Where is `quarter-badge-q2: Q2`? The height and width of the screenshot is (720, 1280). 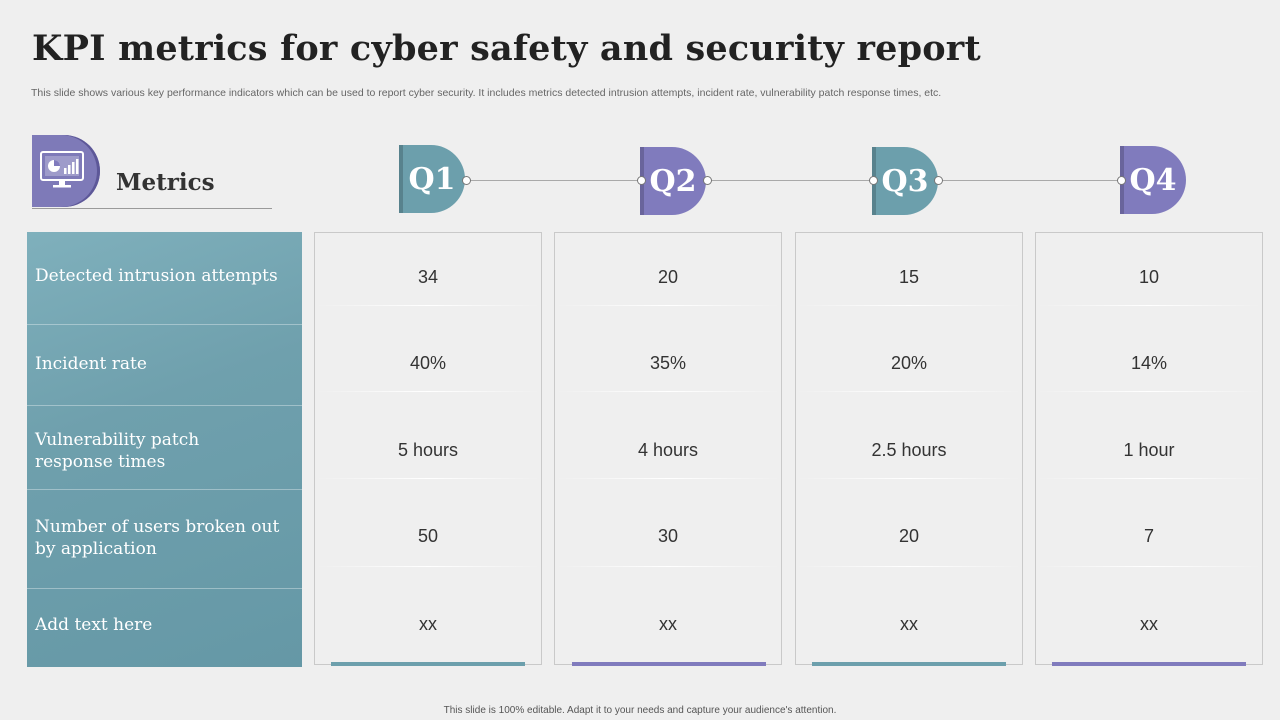
quarter-badge-q2: Q2 is located at coordinates (673, 181).